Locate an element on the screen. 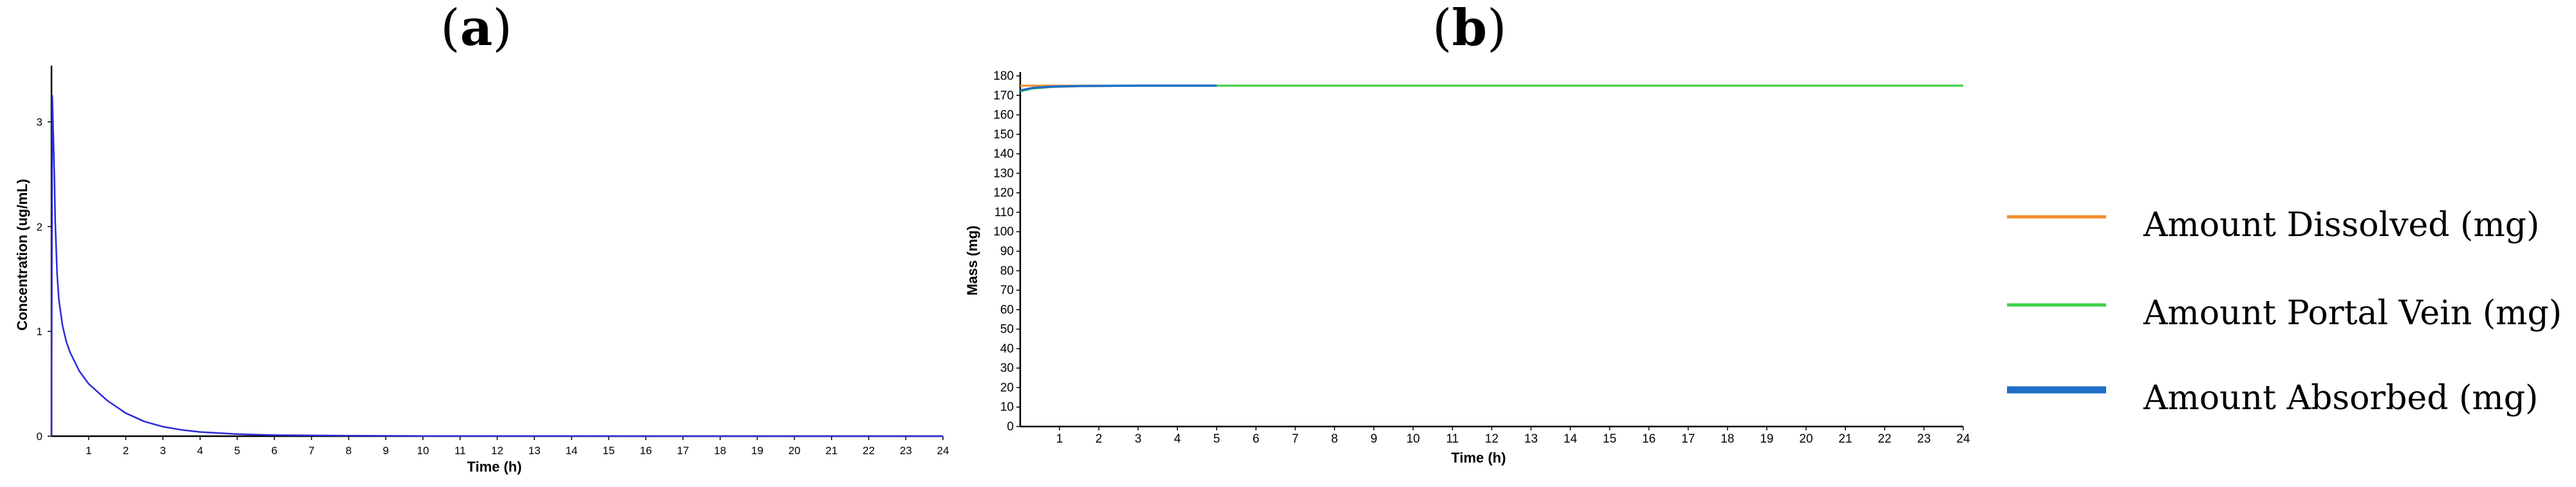 This screenshot has height=487, width=2576. legend-label: Amount Portal Vein (mg) is located at coordinates (2352, 313).